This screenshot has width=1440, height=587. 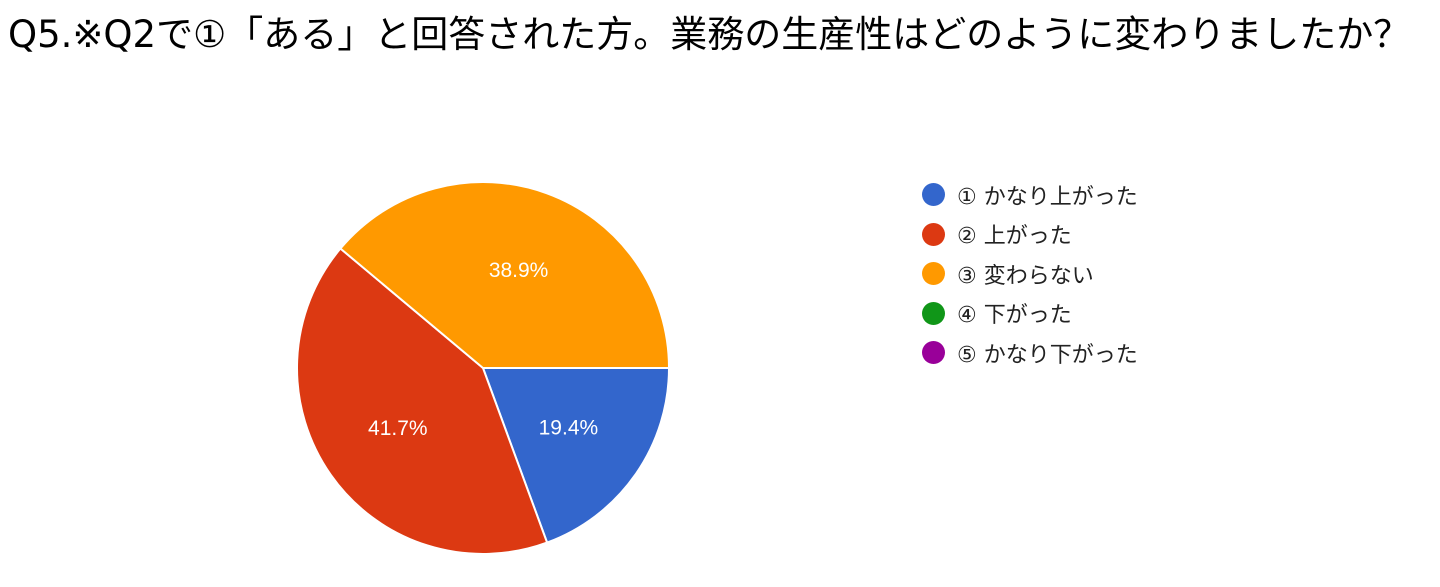 I want to click on legend-item-5: ⑤ かなり下がった, so click(x=1132, y=353).